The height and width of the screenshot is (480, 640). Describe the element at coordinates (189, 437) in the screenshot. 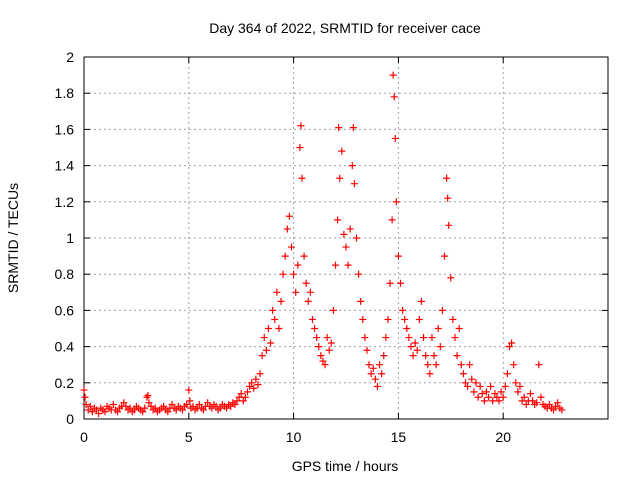

I see `x-tick-label: 5` at that location.